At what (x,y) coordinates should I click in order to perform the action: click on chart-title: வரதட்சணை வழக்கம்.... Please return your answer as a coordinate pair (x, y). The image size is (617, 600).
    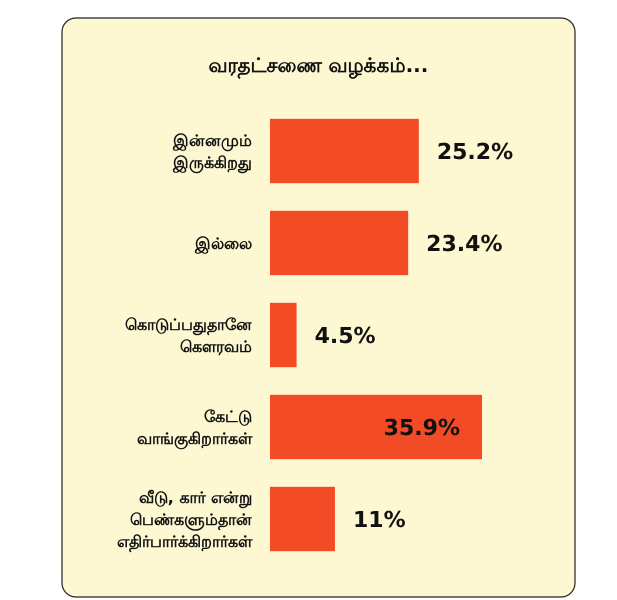
    Looking at the image, I should click on (318, 66).